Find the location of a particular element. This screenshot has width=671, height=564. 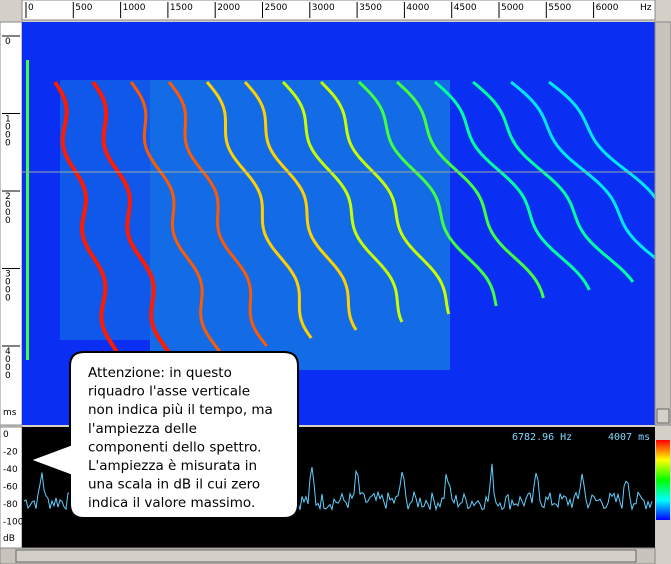

vertical-scrollbar is located at coordinates (662, 223).